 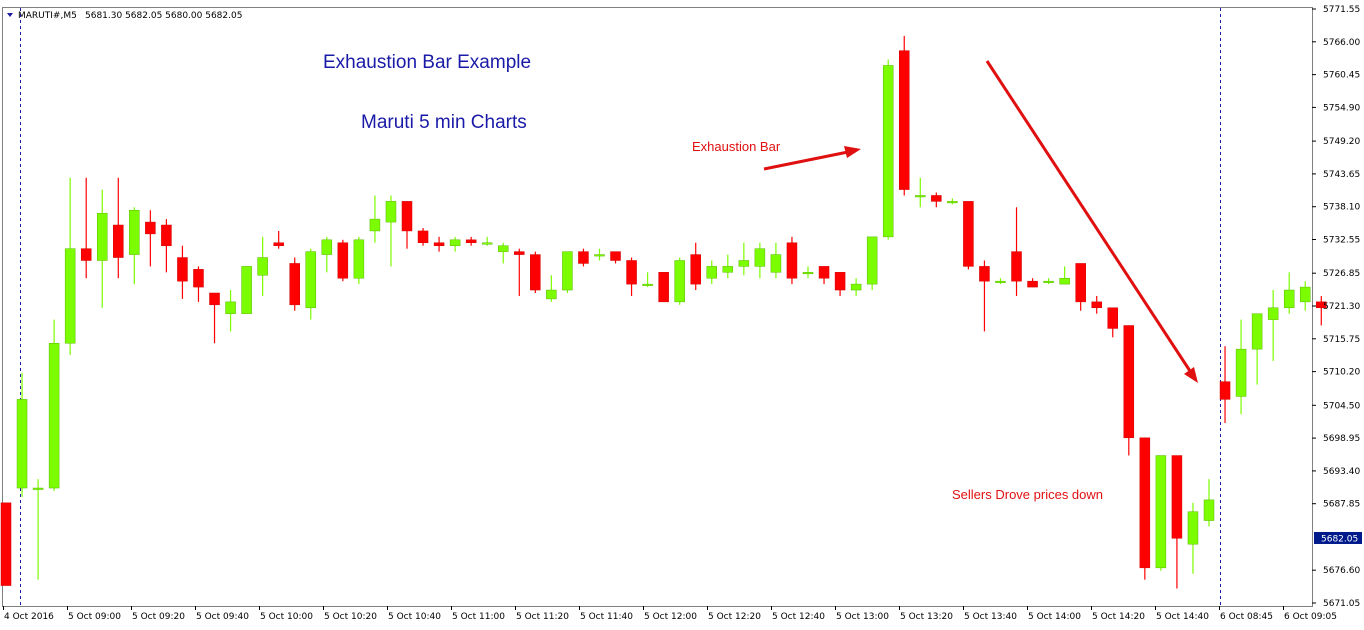 What do you see at coordinates (10, 15) in the screenshot?
I see `header-dropdown-icon` at bounding box center [10, 15].